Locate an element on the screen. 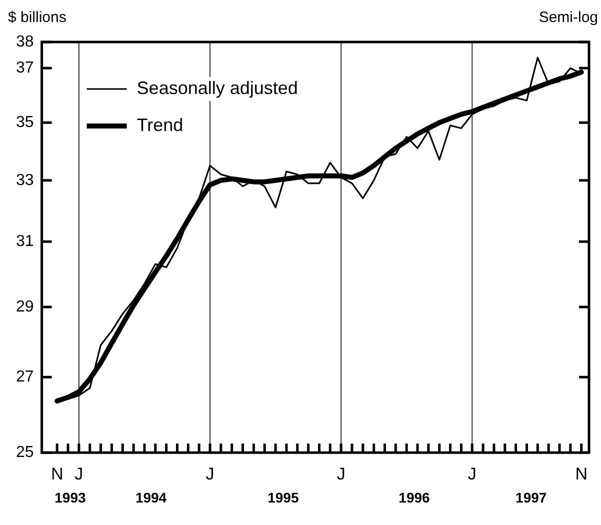  y-tick-label: 35 is located at coordinates (25, 123).